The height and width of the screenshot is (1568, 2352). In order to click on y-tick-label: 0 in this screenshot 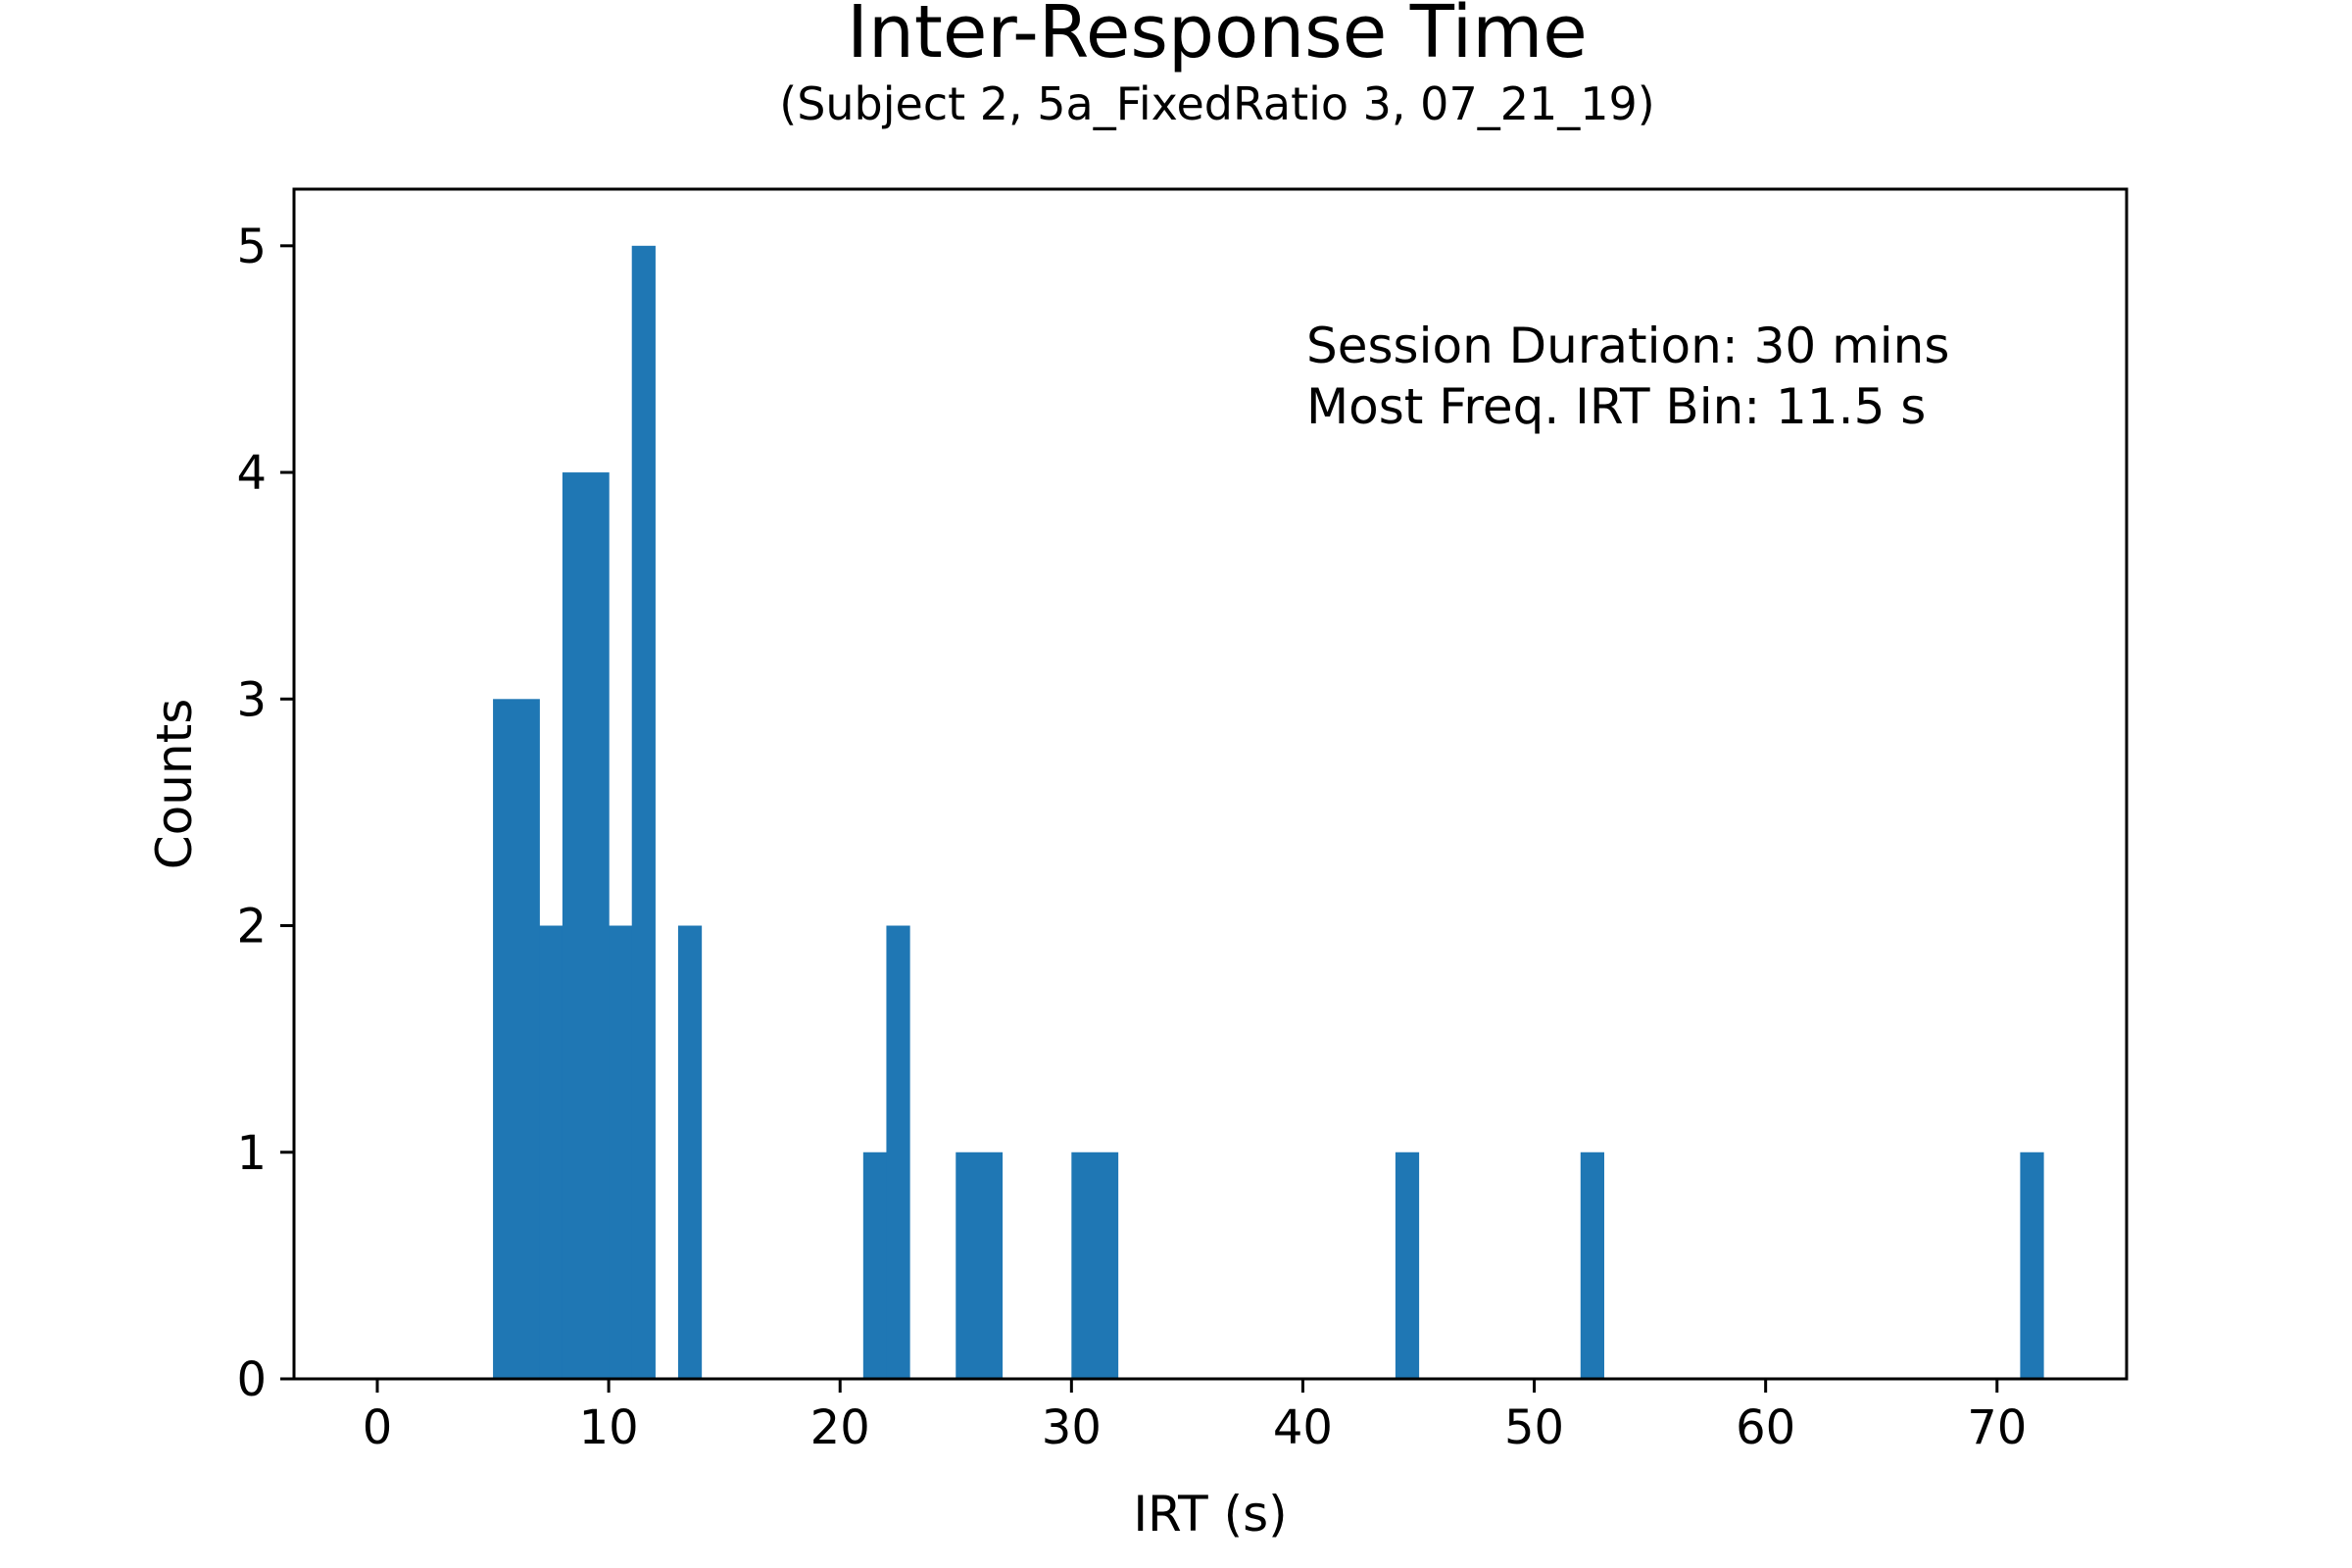, I will do `click(252, 1379)`.